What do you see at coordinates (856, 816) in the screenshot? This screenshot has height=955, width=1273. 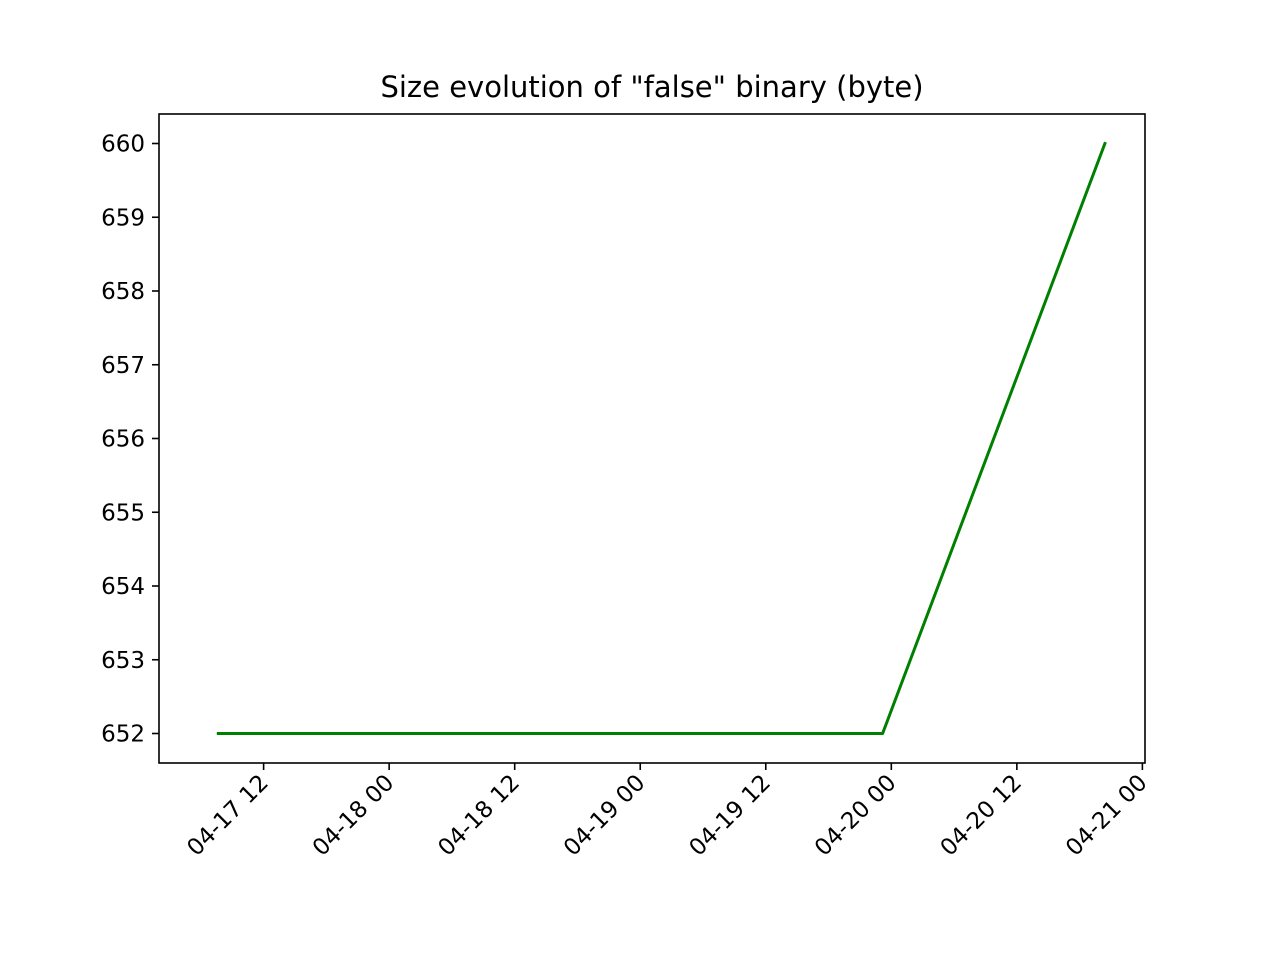 I see `x-tick-label: 04-20 00` at bounding box center [856, 816].